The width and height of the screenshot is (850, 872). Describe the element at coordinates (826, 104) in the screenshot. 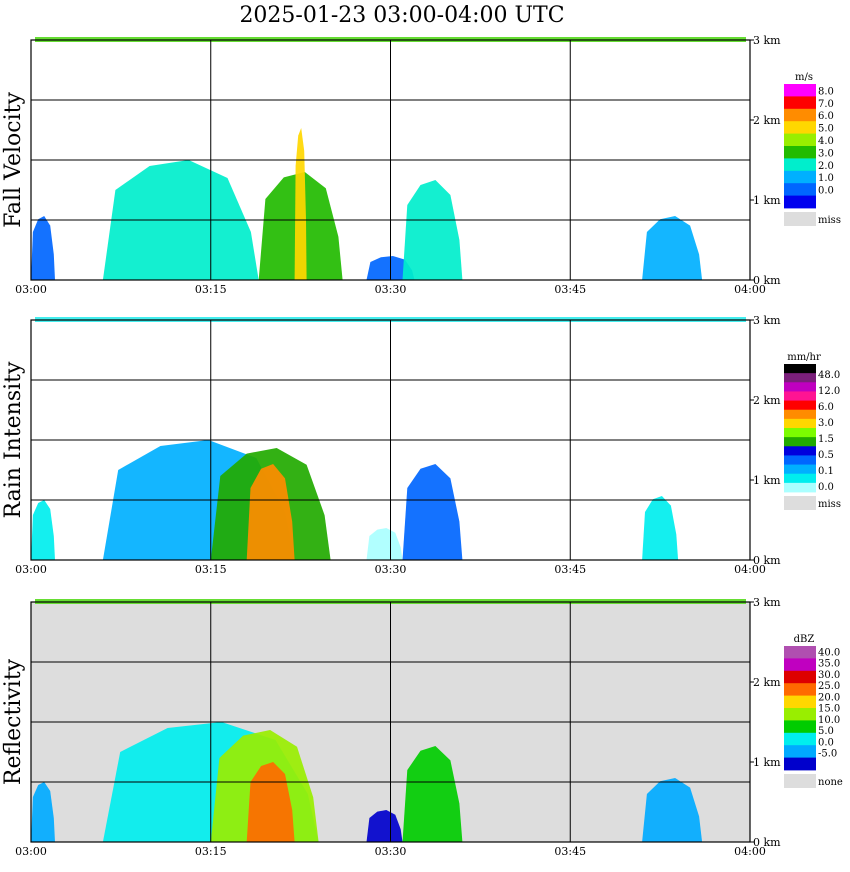

I see `colorbar-label: 7.0` at that location.